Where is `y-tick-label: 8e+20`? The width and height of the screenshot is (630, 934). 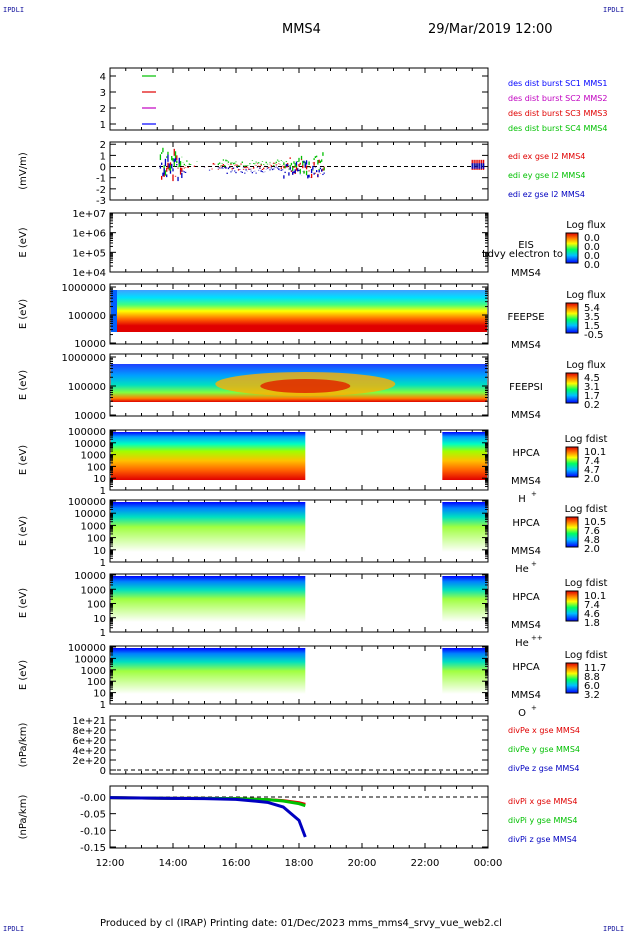
y-tick-label: 8e+20 is located at coordinates (89, 731).